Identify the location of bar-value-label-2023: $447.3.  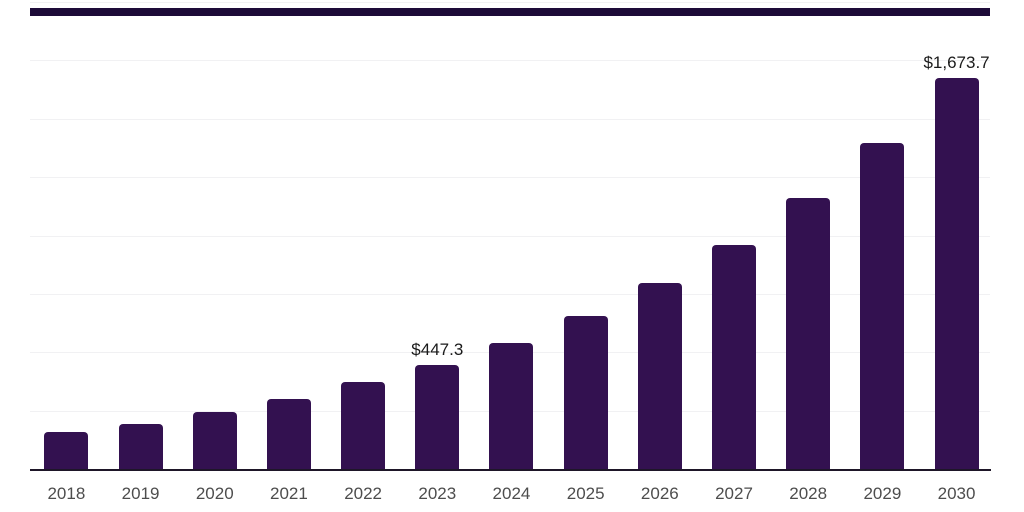
(437, 349).